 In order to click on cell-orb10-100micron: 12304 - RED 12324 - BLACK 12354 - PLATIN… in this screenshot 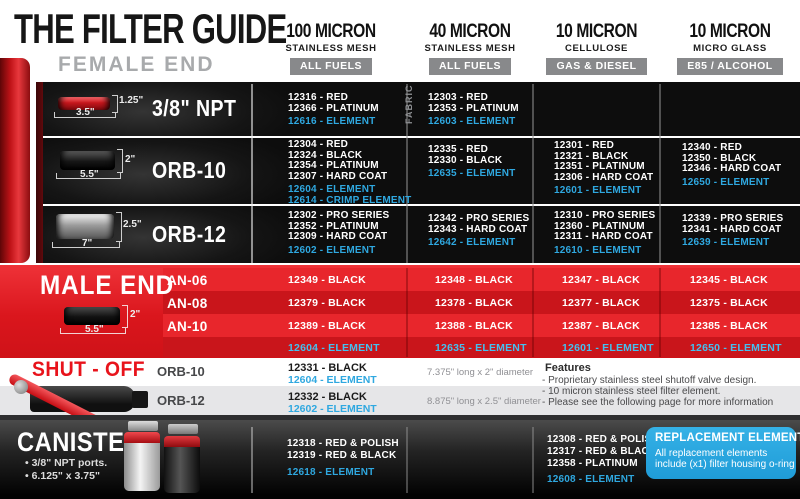, I will do `click(350, 172)`.